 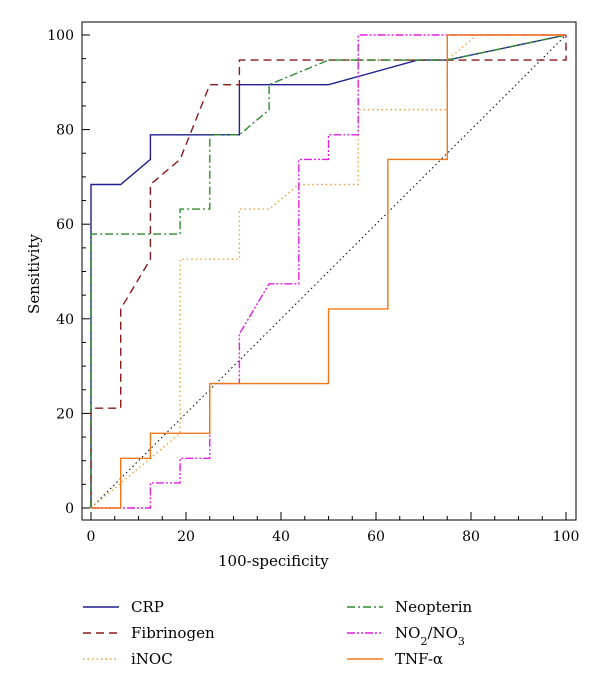 I want to click on legend-label-1: Fibrinogen, so click(x=173, y=633).